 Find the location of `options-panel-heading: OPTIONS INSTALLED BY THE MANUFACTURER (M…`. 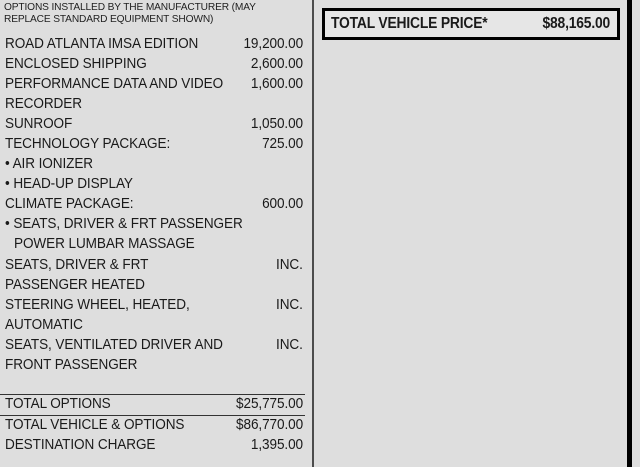

options-panel-heading: OPTIONS INSTALLED BY THE MANUFACTURER (M… is located at coordinates (130, 13).